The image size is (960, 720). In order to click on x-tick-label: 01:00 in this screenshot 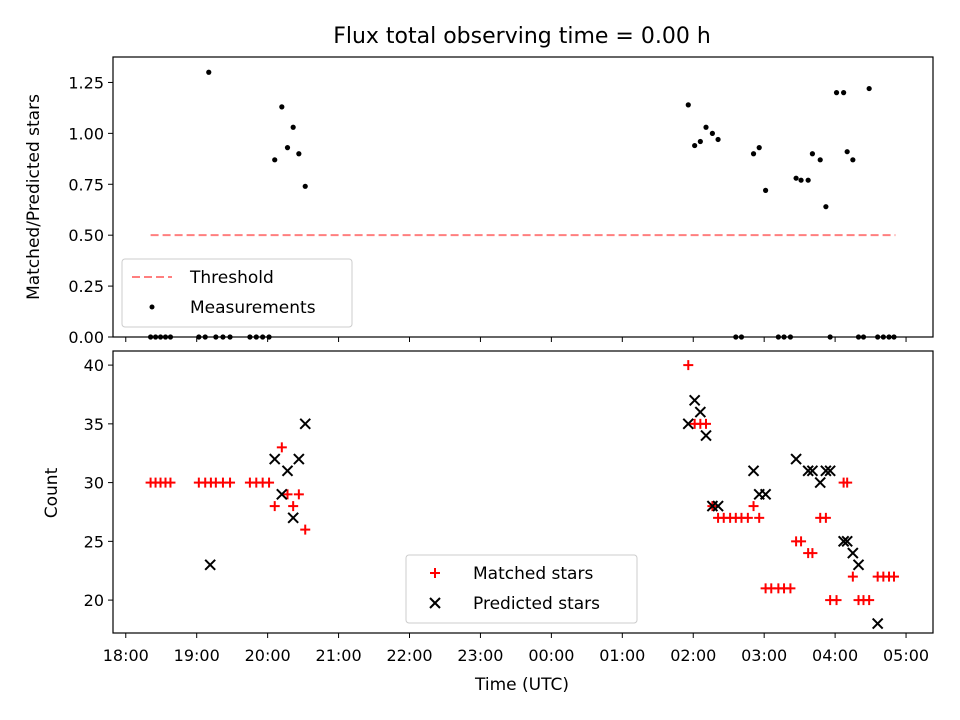, I will do `click(622, 655)`.